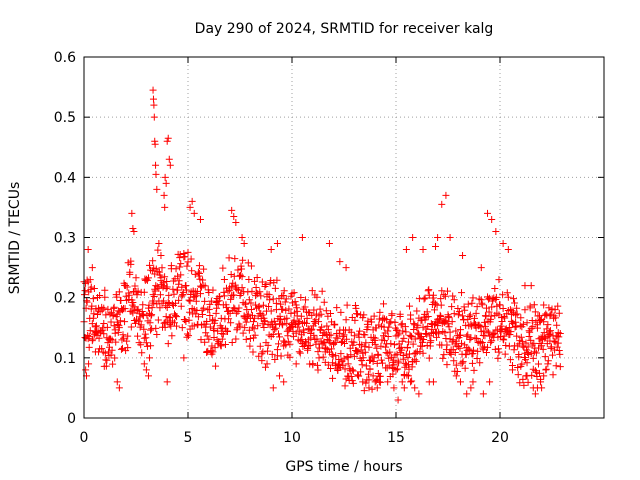  What do you see at coordinates (396, 438) in the screenshot?
I see `x-tick-label: 15` at bounding box center [396, 438].